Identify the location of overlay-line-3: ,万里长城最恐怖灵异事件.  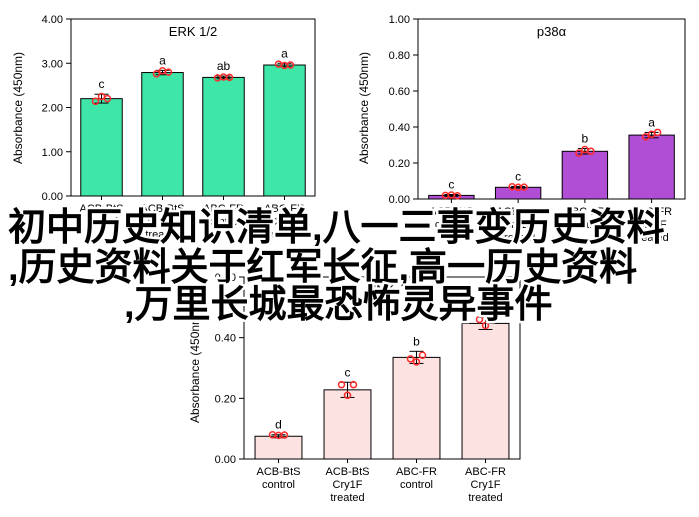
(338, 305).